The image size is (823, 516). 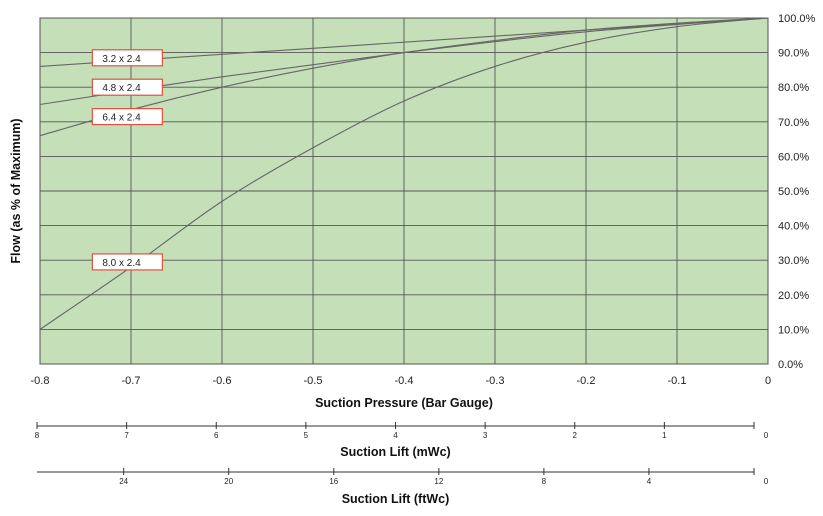 I want to click on series-label: 3.2 x 2.4, so click(x=121, y=59).